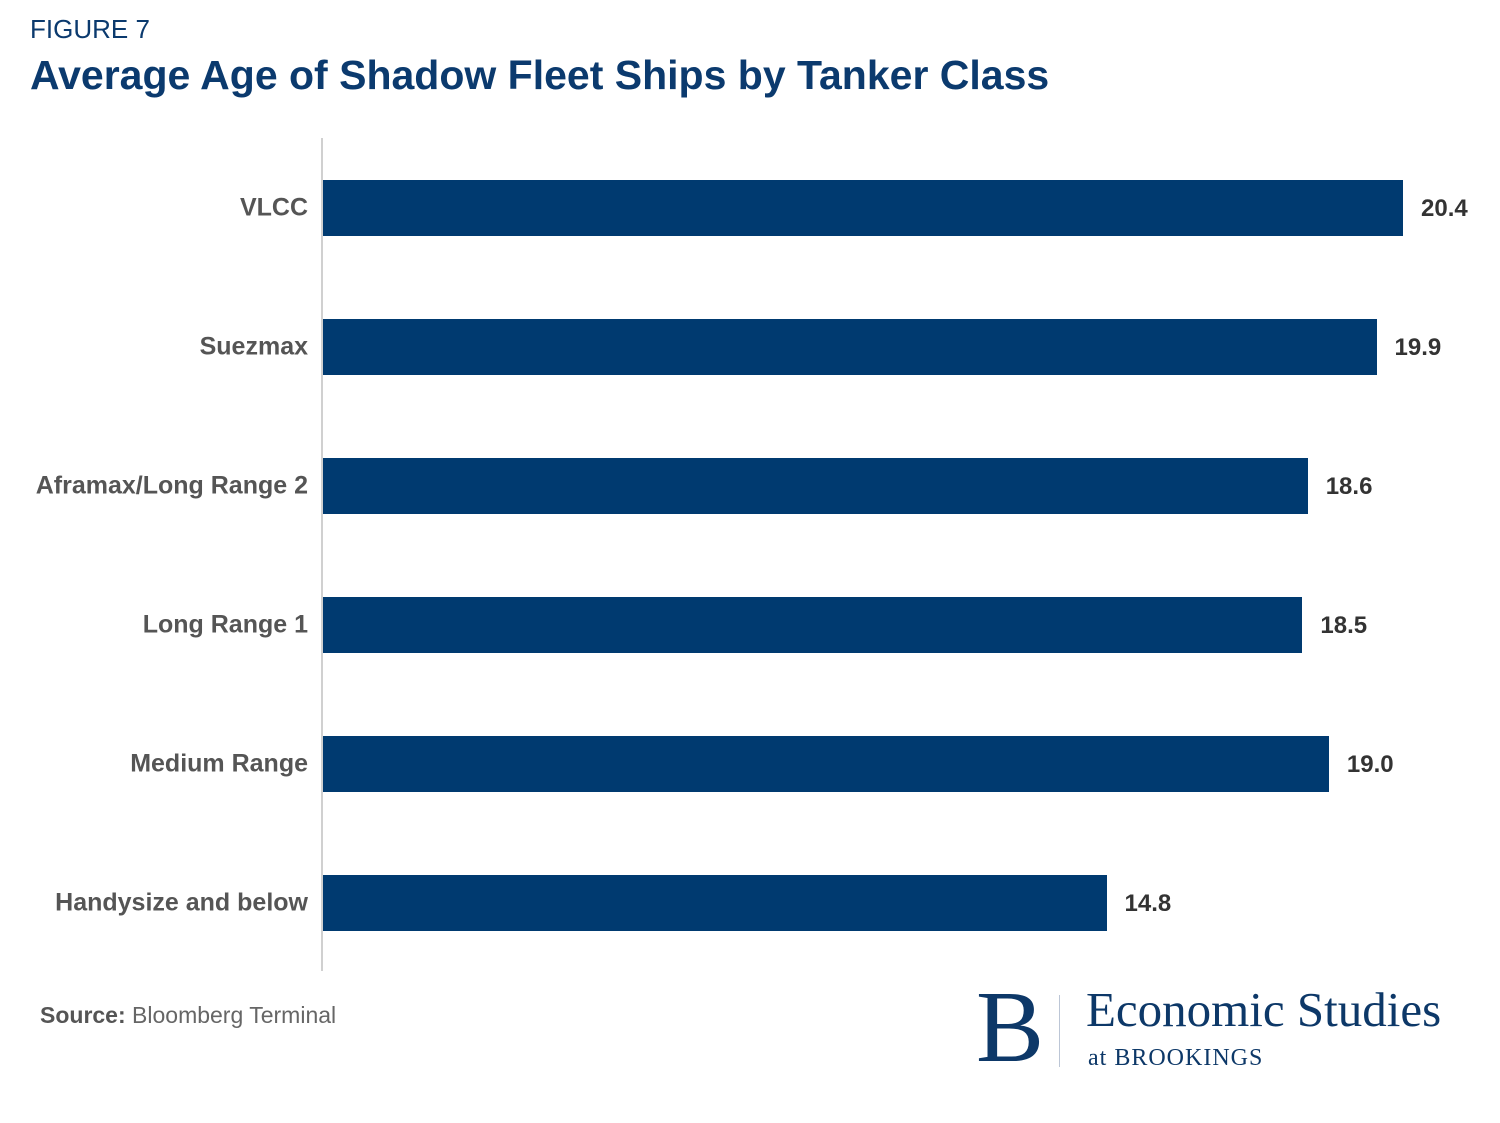  Describe the element at coordinates (1176, 1058) in the screenshot. I see `logo-sub: at BROOKINGS` at that location.